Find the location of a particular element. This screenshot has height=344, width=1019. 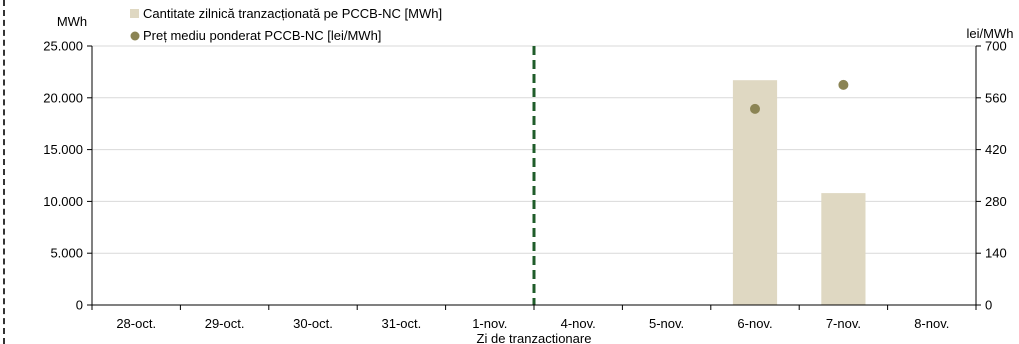

category-label: 1-nov. is located at coordinates (489, 323).